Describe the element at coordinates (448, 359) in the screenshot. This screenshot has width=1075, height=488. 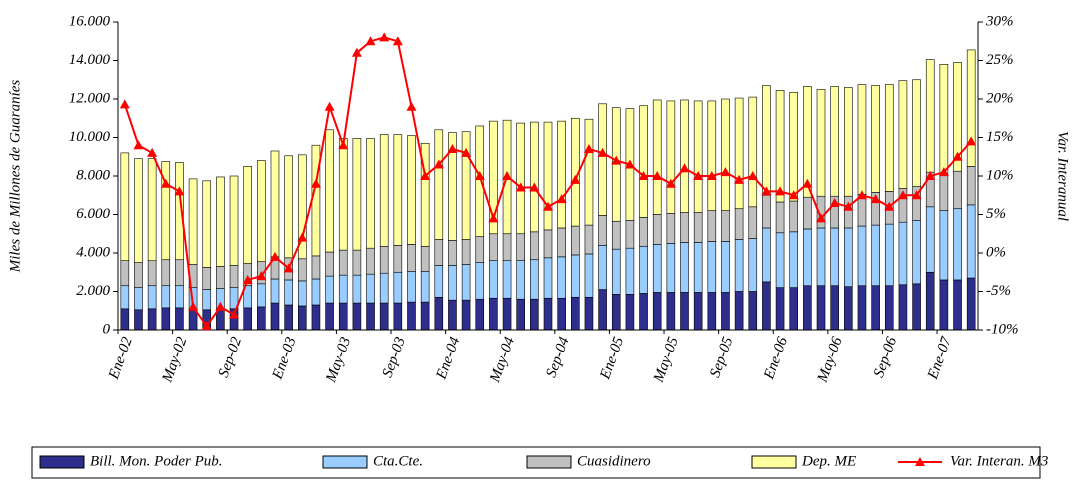
I see `x-tick-label: Ene-04` at that location.